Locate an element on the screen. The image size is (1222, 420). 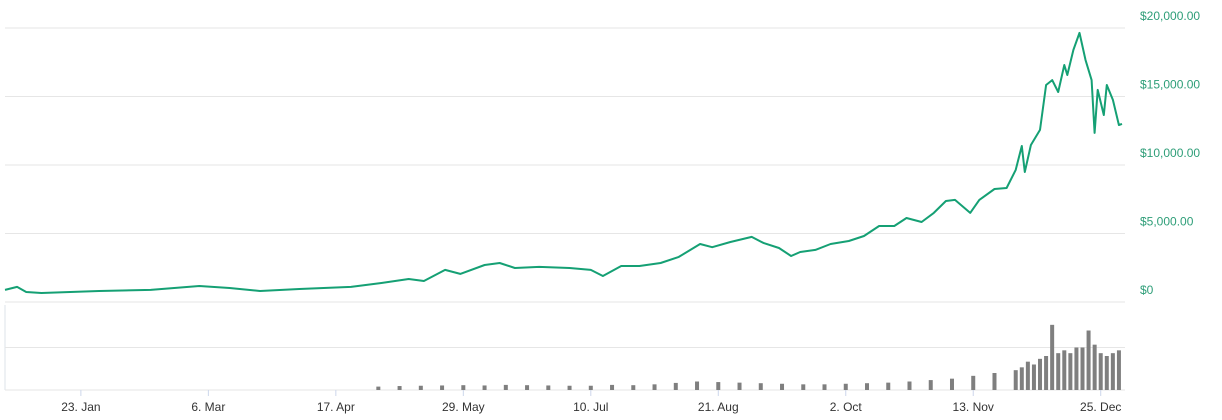
y-tick-label: $15,000.00 is located at coordinates (1170, 85).